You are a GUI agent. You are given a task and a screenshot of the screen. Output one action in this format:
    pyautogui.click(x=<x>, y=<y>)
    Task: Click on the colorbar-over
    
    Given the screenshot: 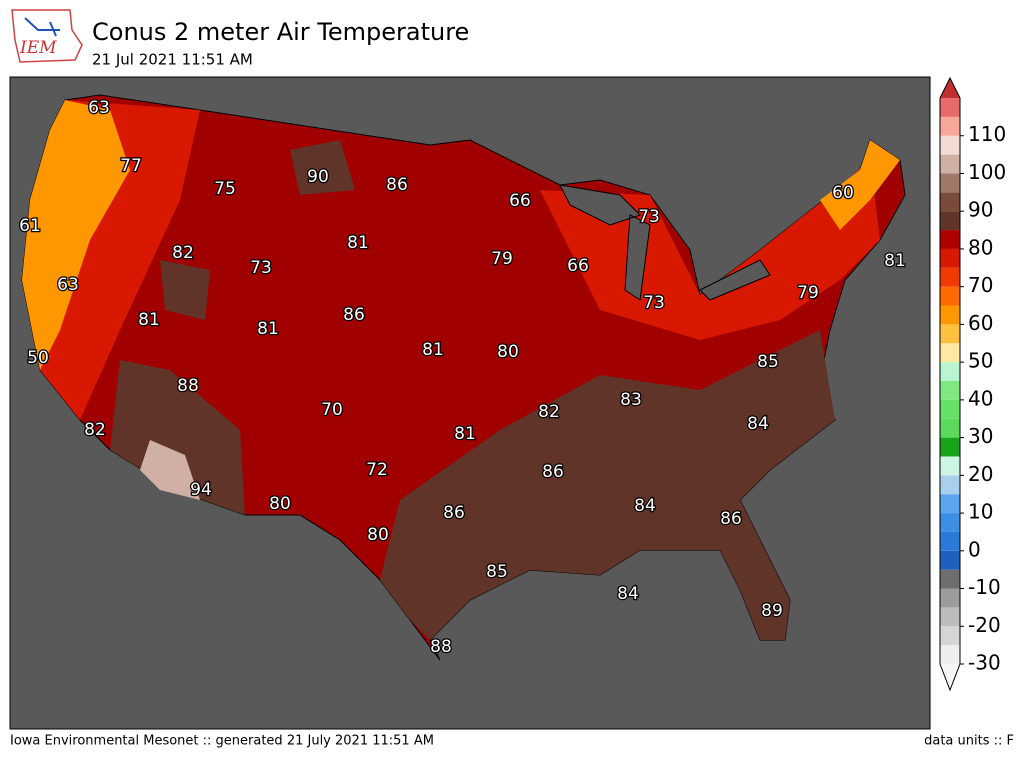 What is the action you would take?
    pyautogui.click(x=950, y=88)
    